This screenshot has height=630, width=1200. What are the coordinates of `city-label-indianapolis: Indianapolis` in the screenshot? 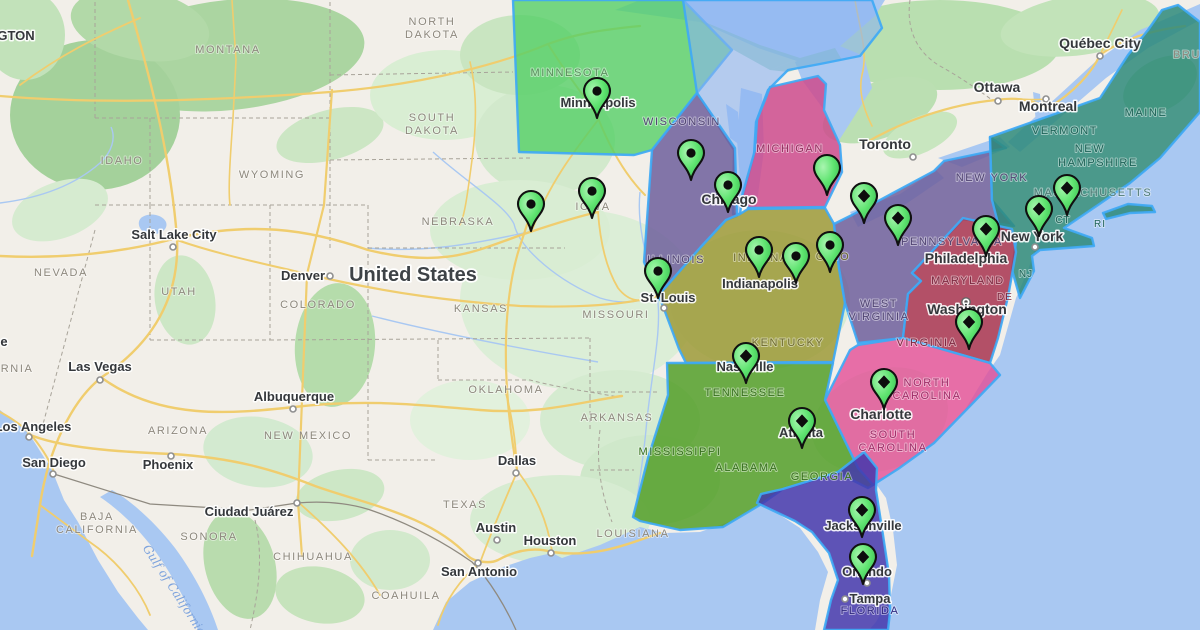 It's located at (760, 283).